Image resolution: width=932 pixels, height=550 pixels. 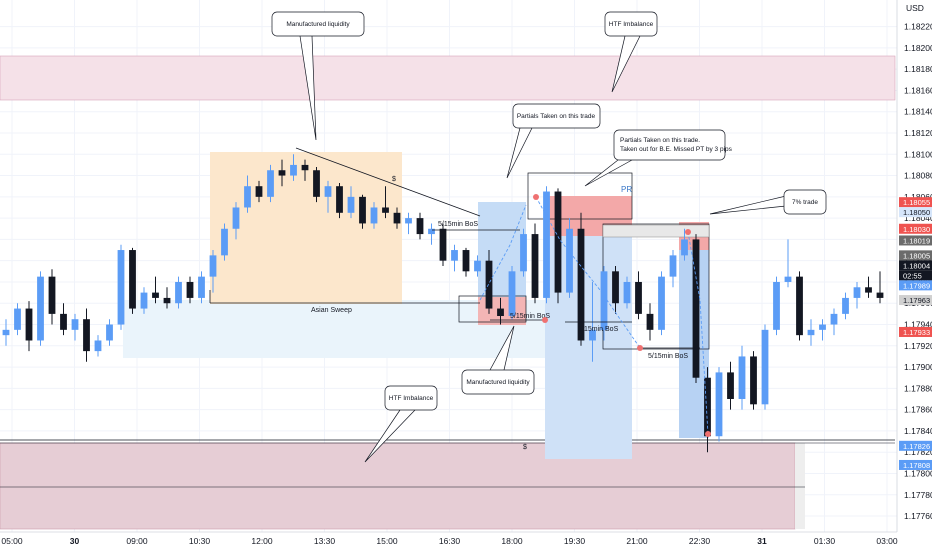 What do you see at coordinates (448, 78) in the screenshot?
I see `htf-imbalance-zone-top` at bounding box center [448, 78].